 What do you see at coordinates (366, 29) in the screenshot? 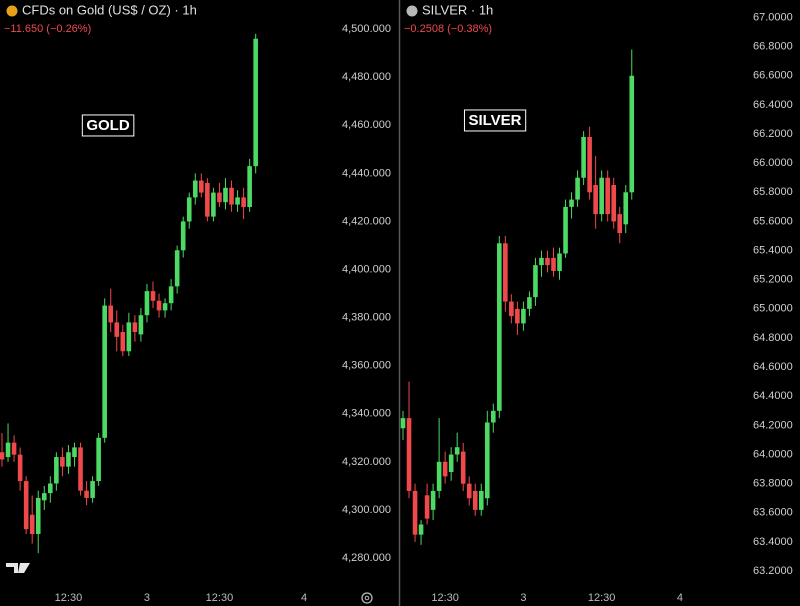
I see `y-tick-label: 4,500.000` at bounding box center [366, 29].